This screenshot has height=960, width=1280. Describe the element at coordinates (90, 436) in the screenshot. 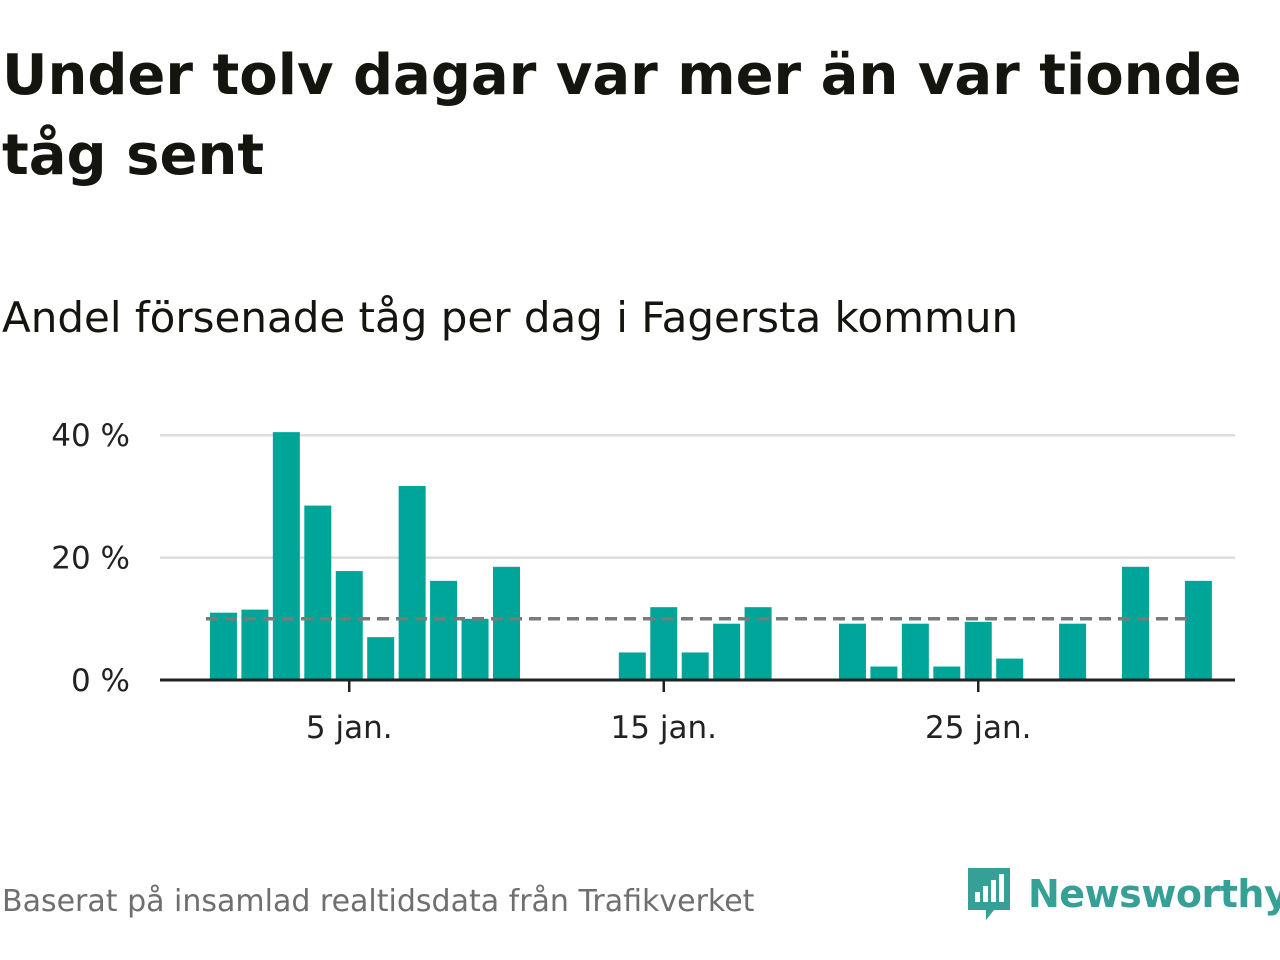

I see `y-tick-label: 40 %` at that location.